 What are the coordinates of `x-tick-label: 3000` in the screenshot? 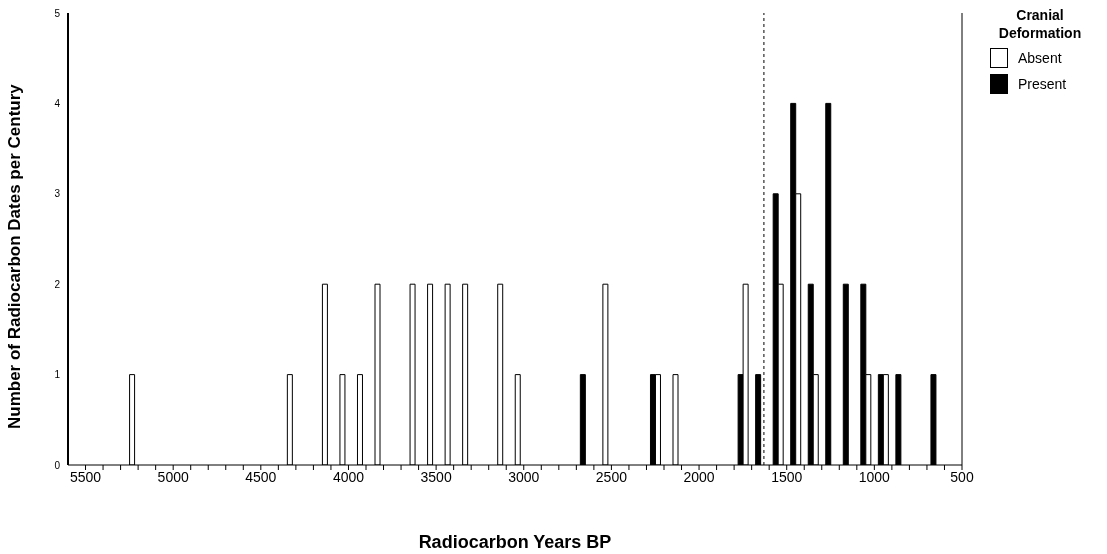 It's located at (524, 476).